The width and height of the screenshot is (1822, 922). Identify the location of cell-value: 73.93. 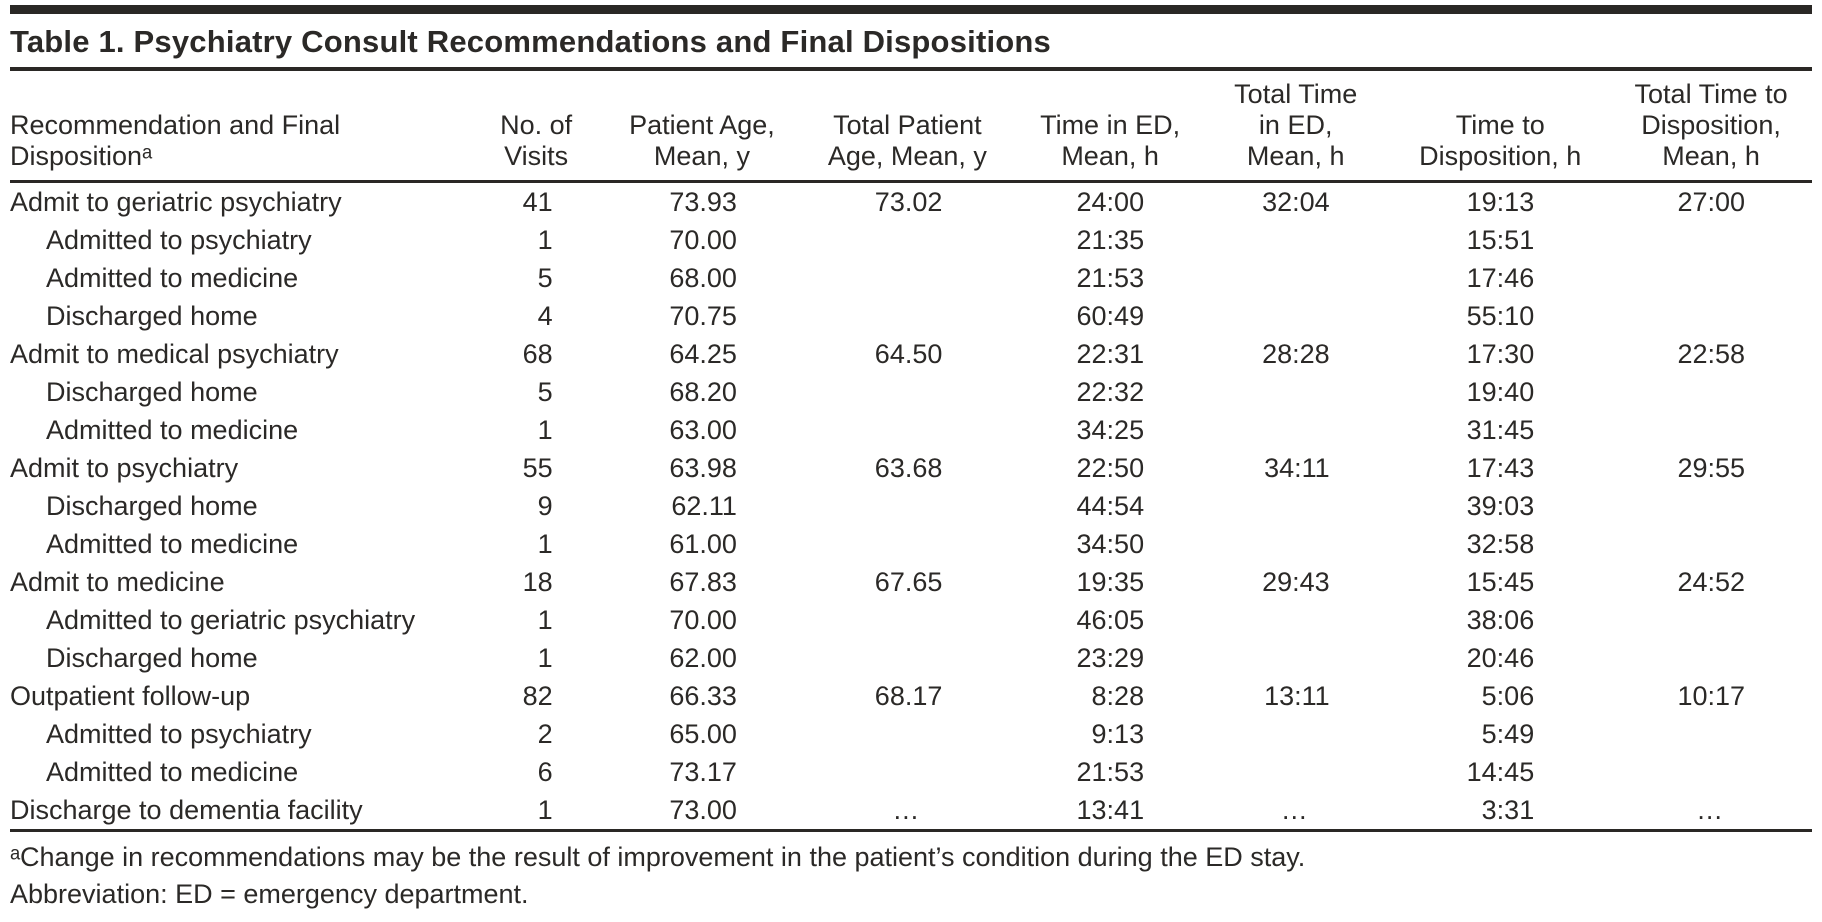
(703, 201).